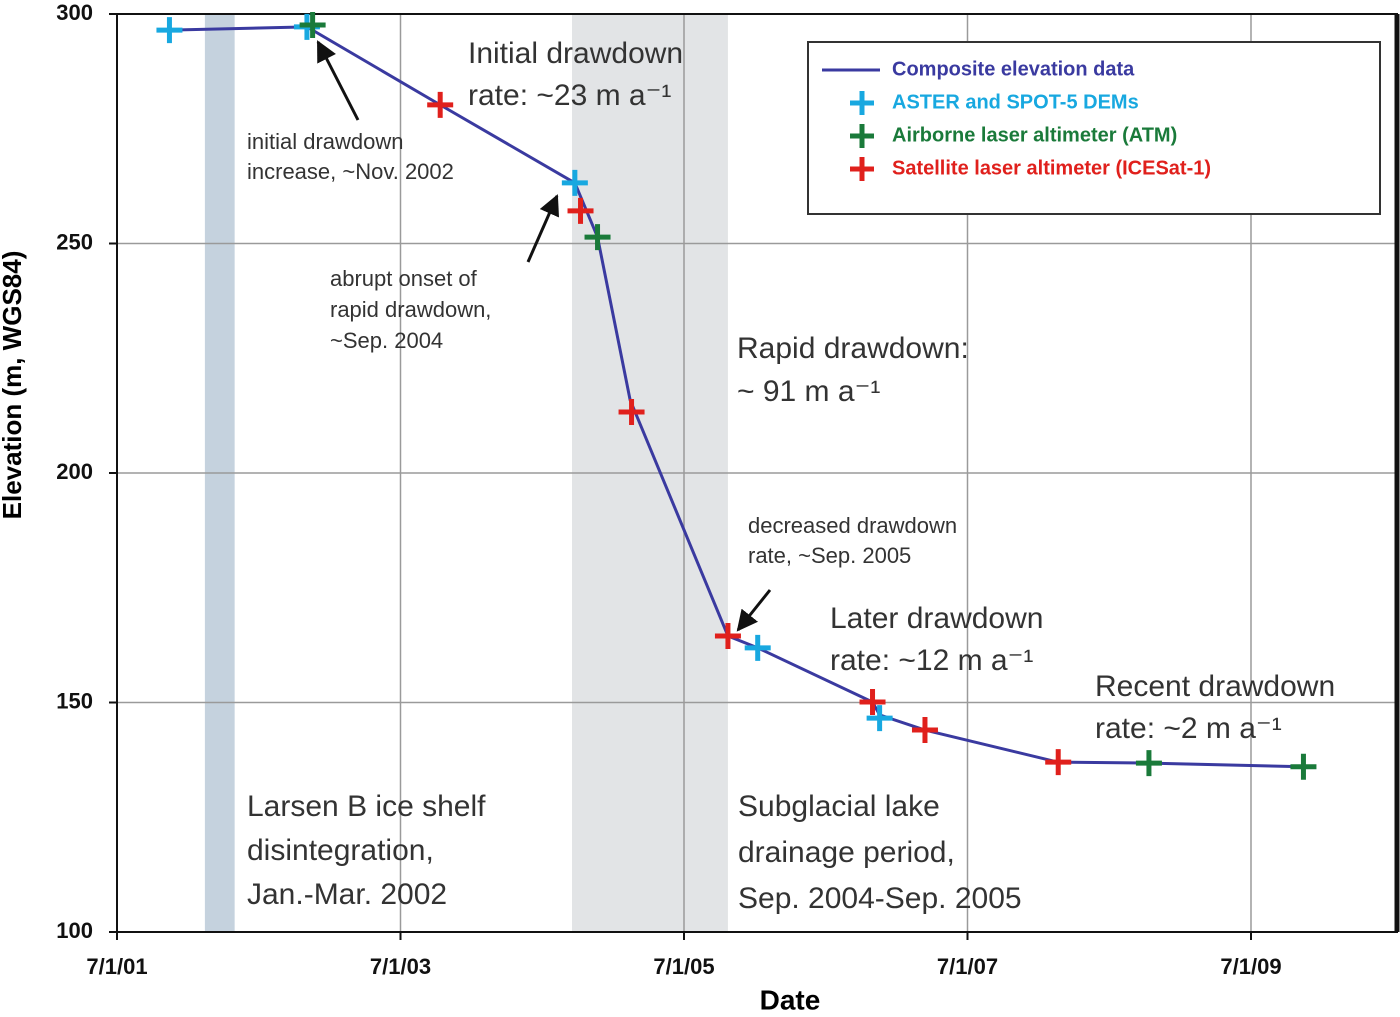 The image size is (1400, 1017). Describe the element at coordinates (325, 141) in the screenshot. I see `annotation: initial drawdown` at that location.